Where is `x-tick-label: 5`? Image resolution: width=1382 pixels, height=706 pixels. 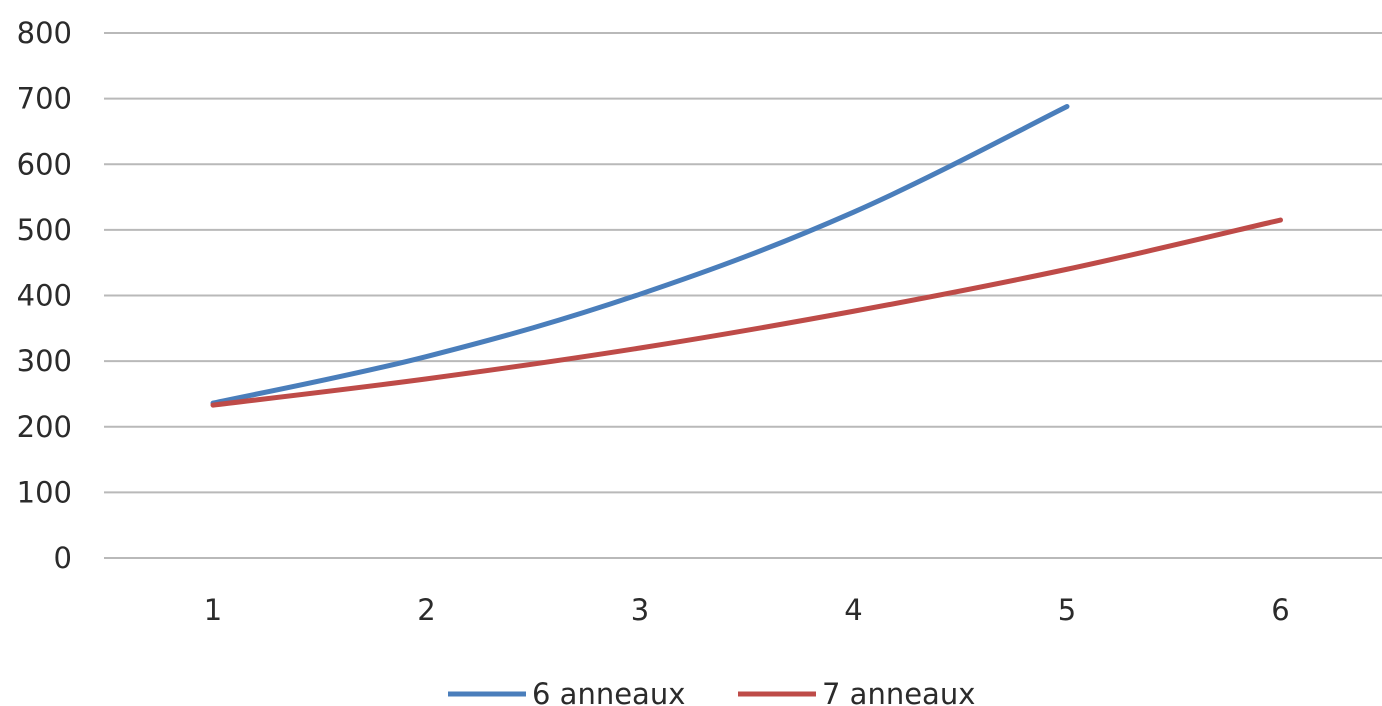 x-tick-label: 5 is located at coordinates (1067, 610).